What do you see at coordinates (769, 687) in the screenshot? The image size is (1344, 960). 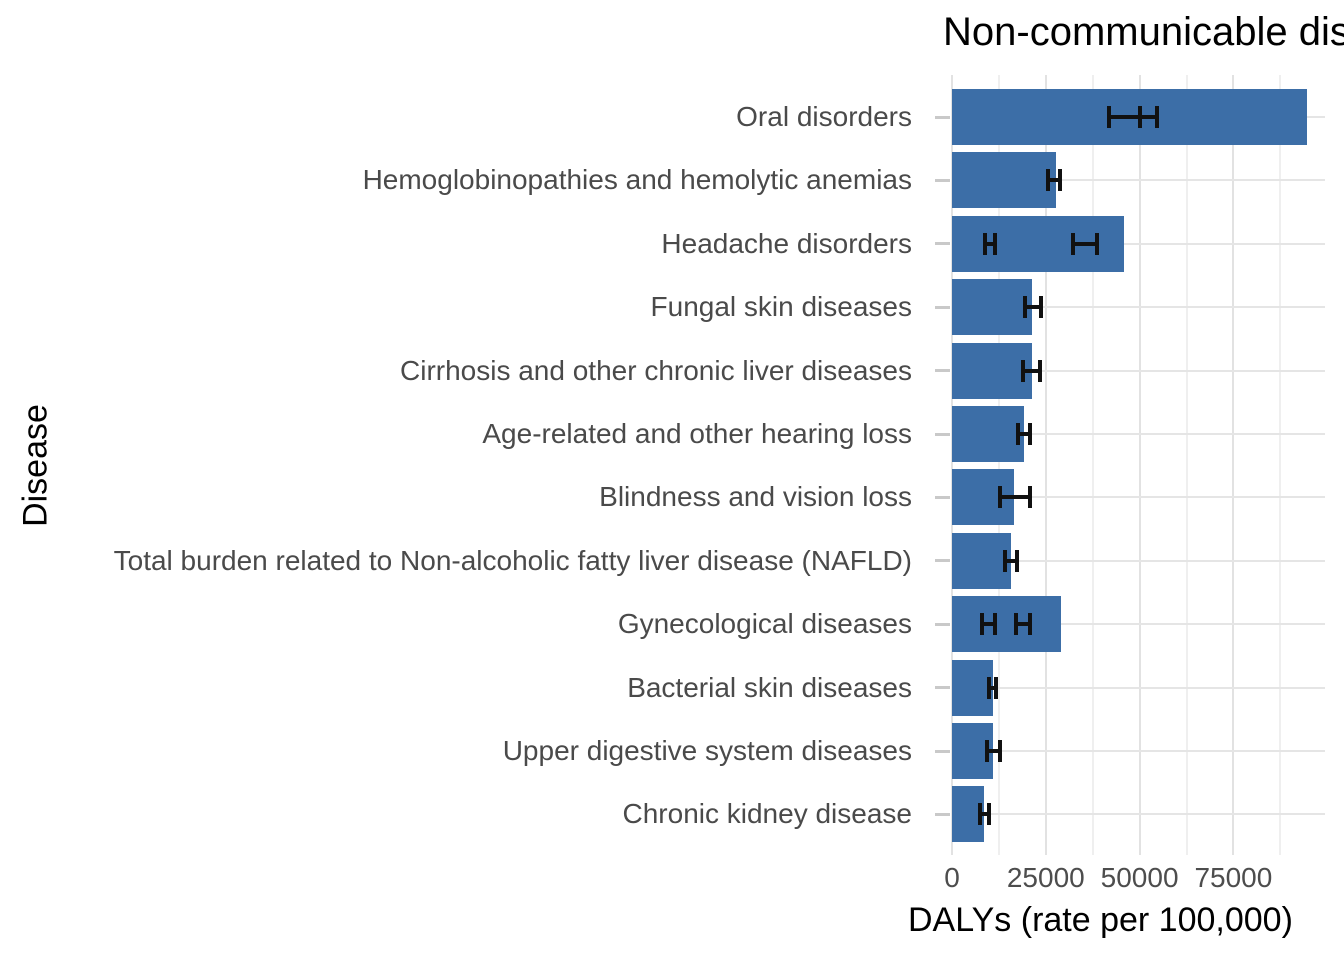 I see `category-label: Bacterial skin diseases` at bounding box center [769, 687].